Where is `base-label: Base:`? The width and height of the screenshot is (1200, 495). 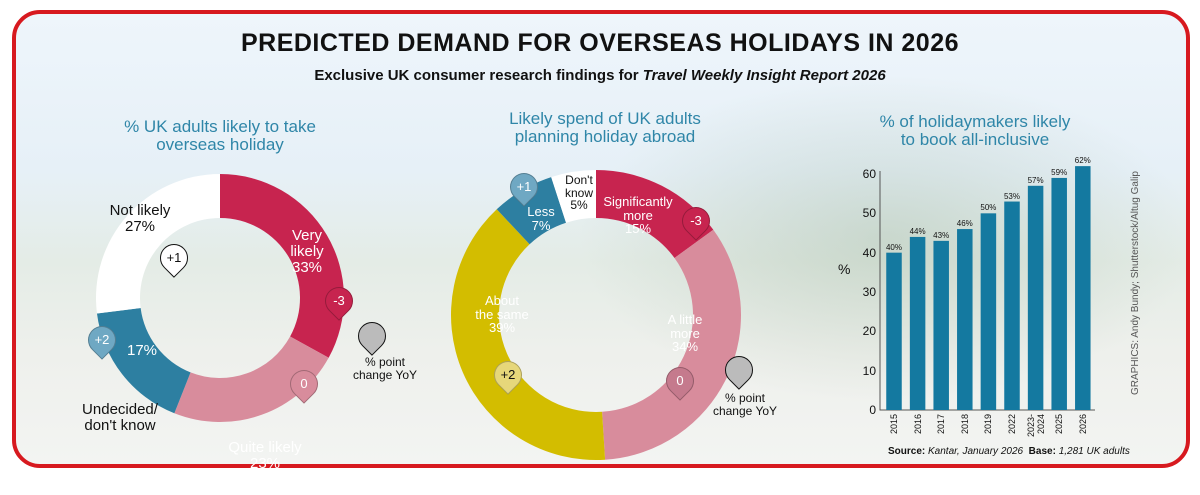 base-label: Base: is located at coordinates (1042, 451).